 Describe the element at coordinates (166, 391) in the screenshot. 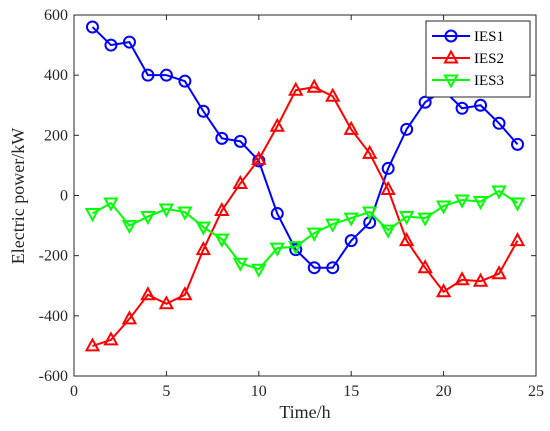

I see `x-tick-label: 5` at that location.